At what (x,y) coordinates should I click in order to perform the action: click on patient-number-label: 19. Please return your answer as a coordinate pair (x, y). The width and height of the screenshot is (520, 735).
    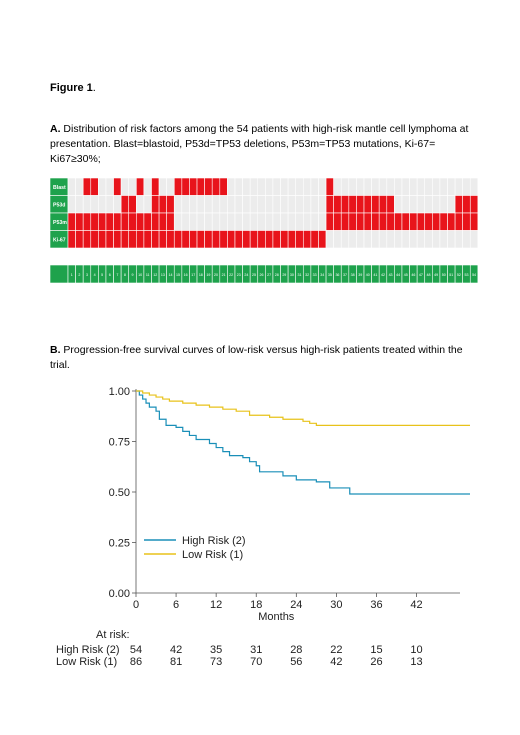
    Looking at the image, I should click on (208, 275).